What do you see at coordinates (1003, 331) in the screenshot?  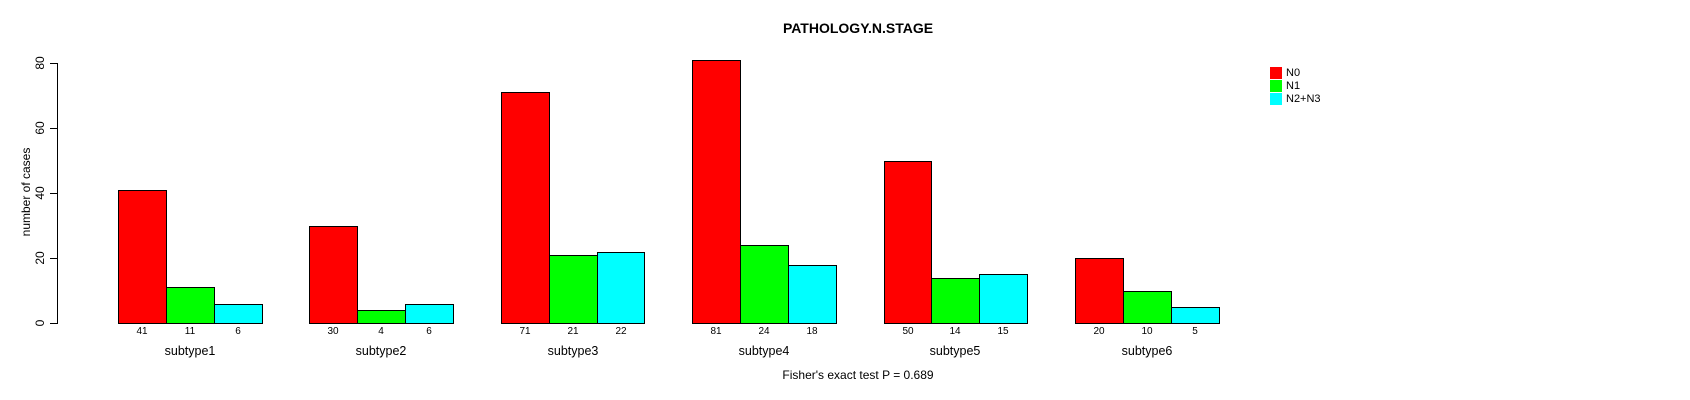 I see `bar-value-label: 15` at bounding box center [1003, 331].